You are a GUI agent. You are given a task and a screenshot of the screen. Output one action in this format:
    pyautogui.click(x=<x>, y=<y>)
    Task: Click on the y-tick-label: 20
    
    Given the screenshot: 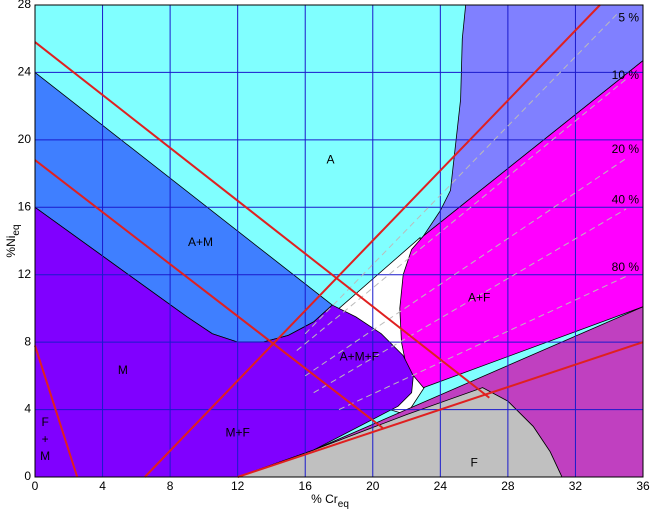 What is the action you would take?
    pyautogui.click(x=25, y=139)
    